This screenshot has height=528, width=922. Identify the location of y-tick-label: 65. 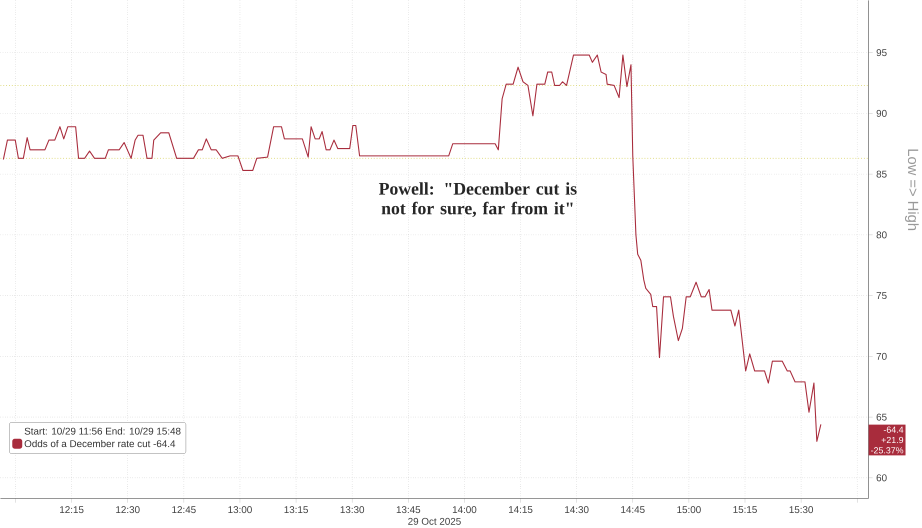
(881, 417).